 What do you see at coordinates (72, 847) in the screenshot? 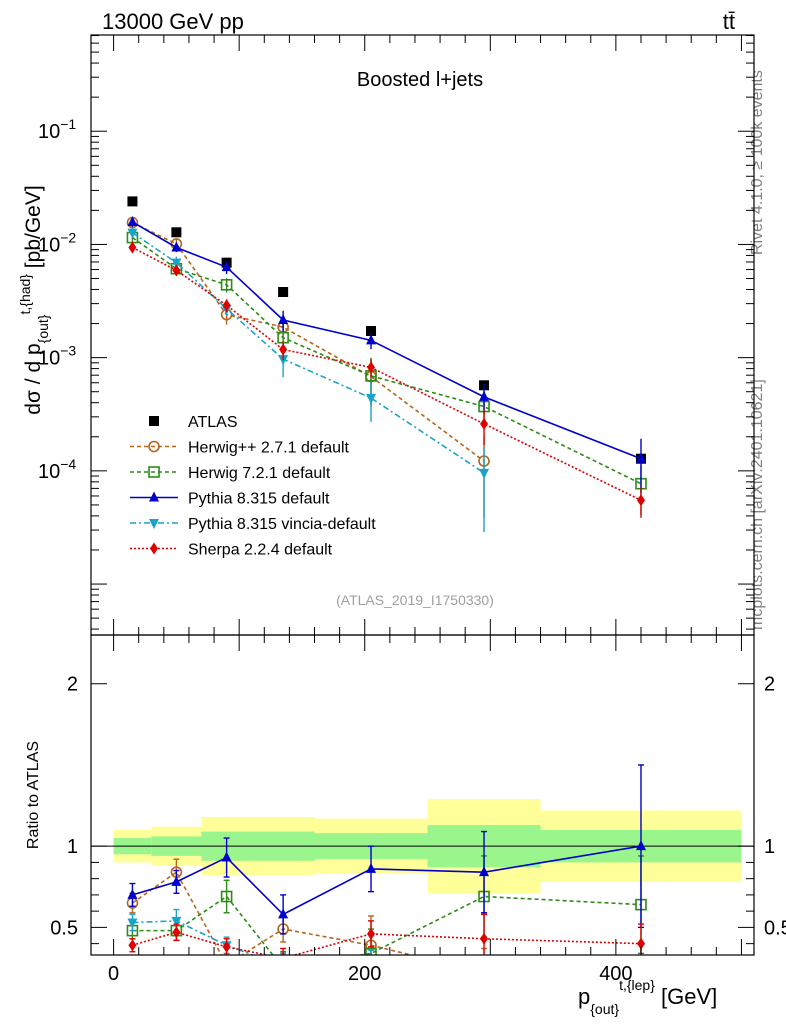
I see `ratio-ytick-label-left: 1` at bounding box center [72, 847].